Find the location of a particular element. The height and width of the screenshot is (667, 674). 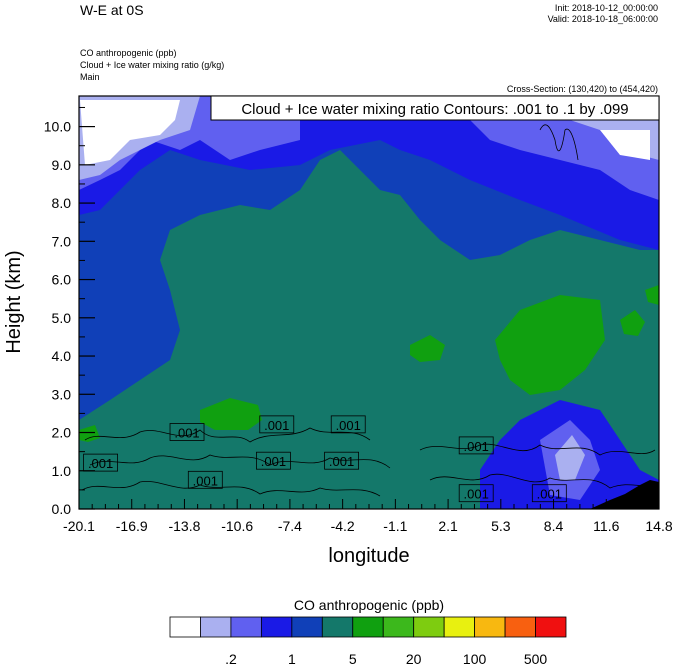

colorbar-labels: .2 1 5 20 100 500 is located at coordinates (386, 659).